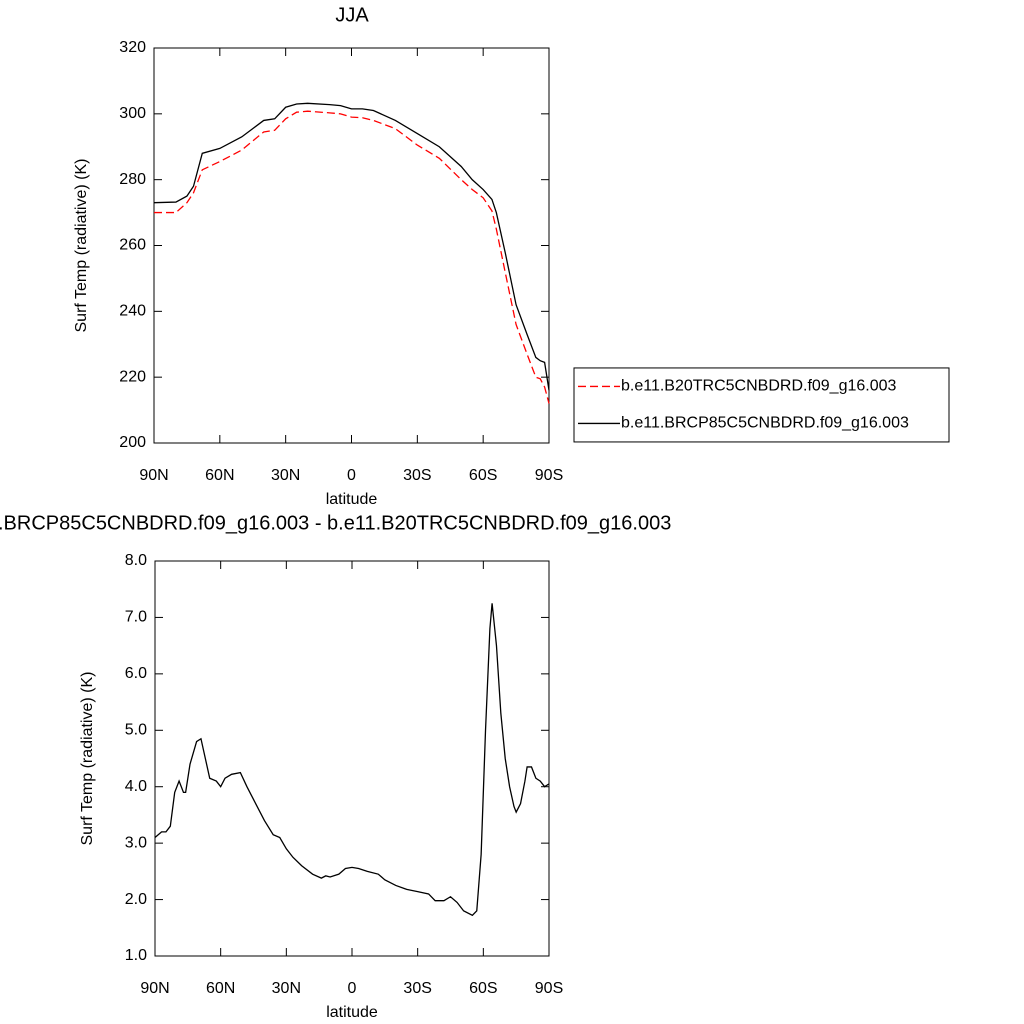 This screenshot has width=1024, height=1024. What do you see at coordinates (132, 245) in the screenshot?
I see `y-tick-label: 260` at bounding box center [132, 245].